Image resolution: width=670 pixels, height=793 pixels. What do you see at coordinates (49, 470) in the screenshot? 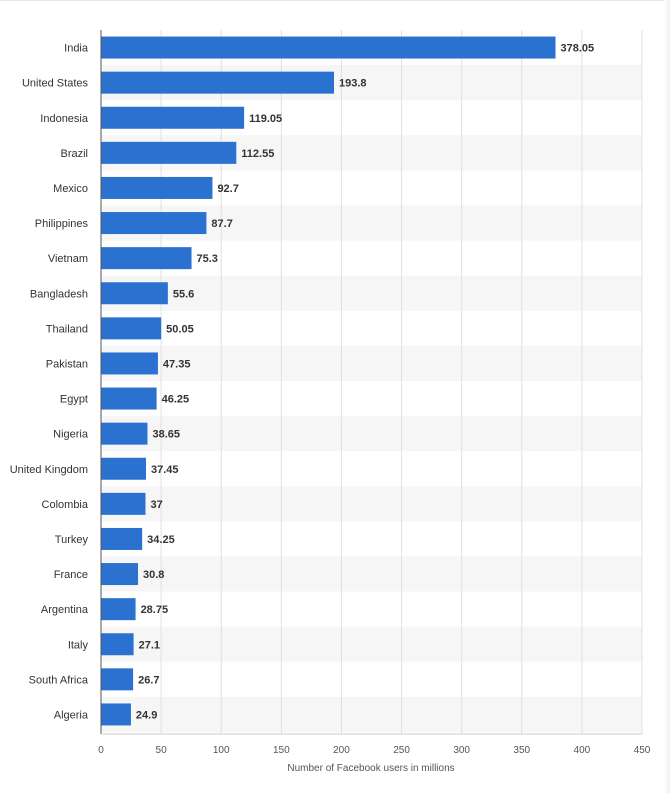
I see `category-label: United Kingdom` at bounding box center [49, 470].